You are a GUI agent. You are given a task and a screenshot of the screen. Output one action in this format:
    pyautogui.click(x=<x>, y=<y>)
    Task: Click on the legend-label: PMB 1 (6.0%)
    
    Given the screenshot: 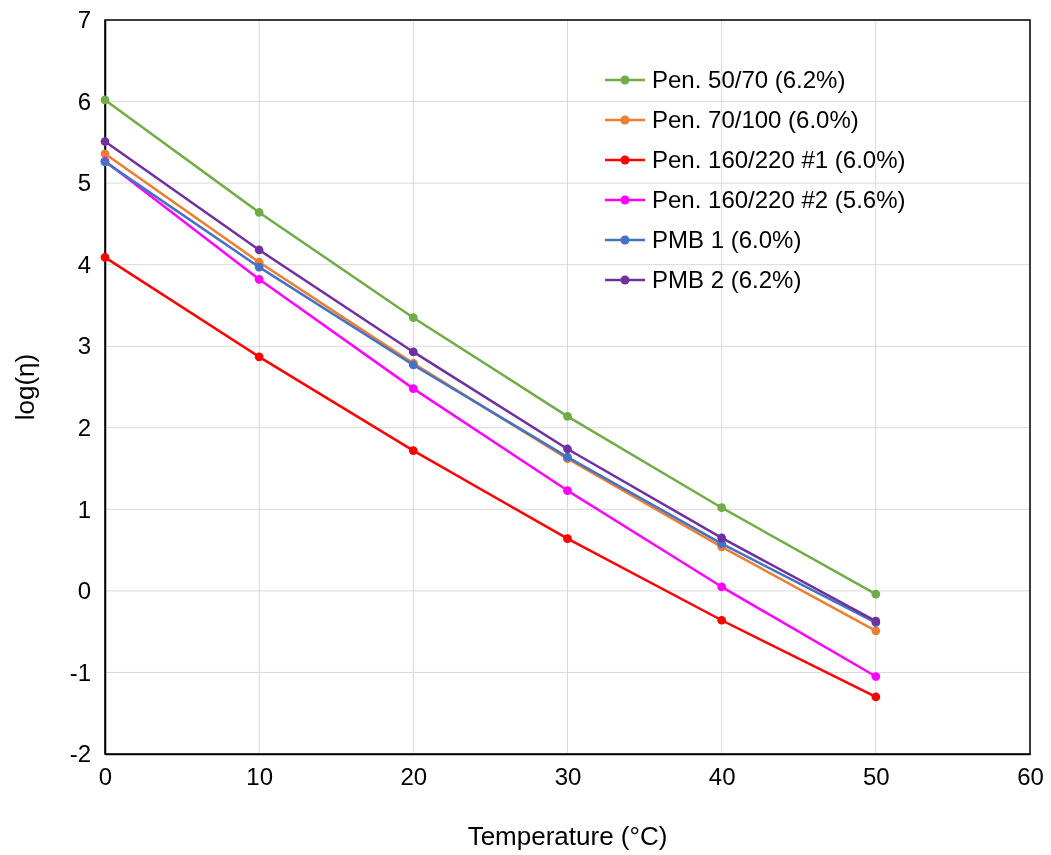 What is the action you would take?
    pyautogui.click(x=727, y=240)
    